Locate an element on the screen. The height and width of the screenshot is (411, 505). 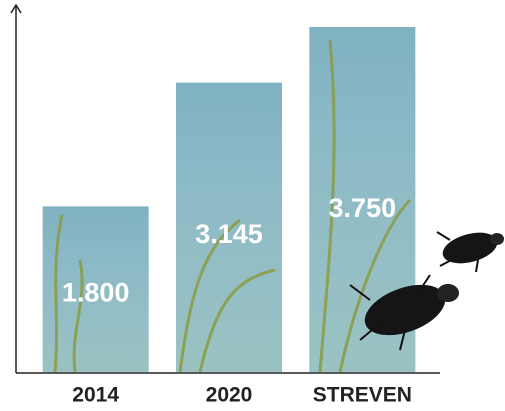
value-label: 3.750 is located at coordinates (363, 208).